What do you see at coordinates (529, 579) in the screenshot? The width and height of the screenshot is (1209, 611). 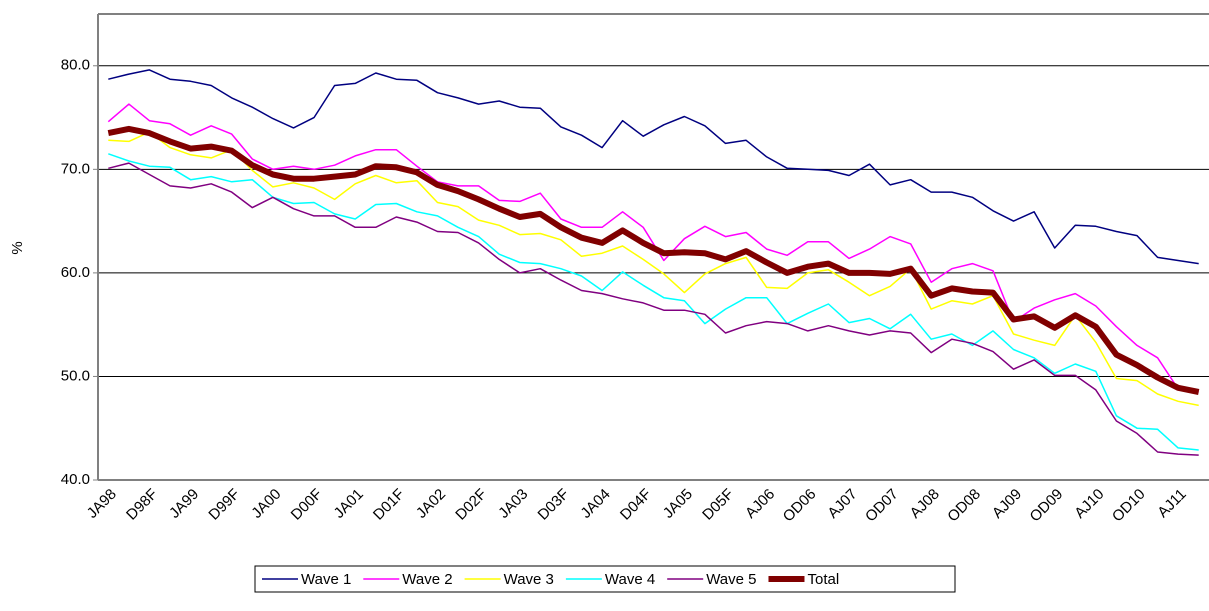 I see `legend-label: Wave 3` at bounding box center [529, 579].